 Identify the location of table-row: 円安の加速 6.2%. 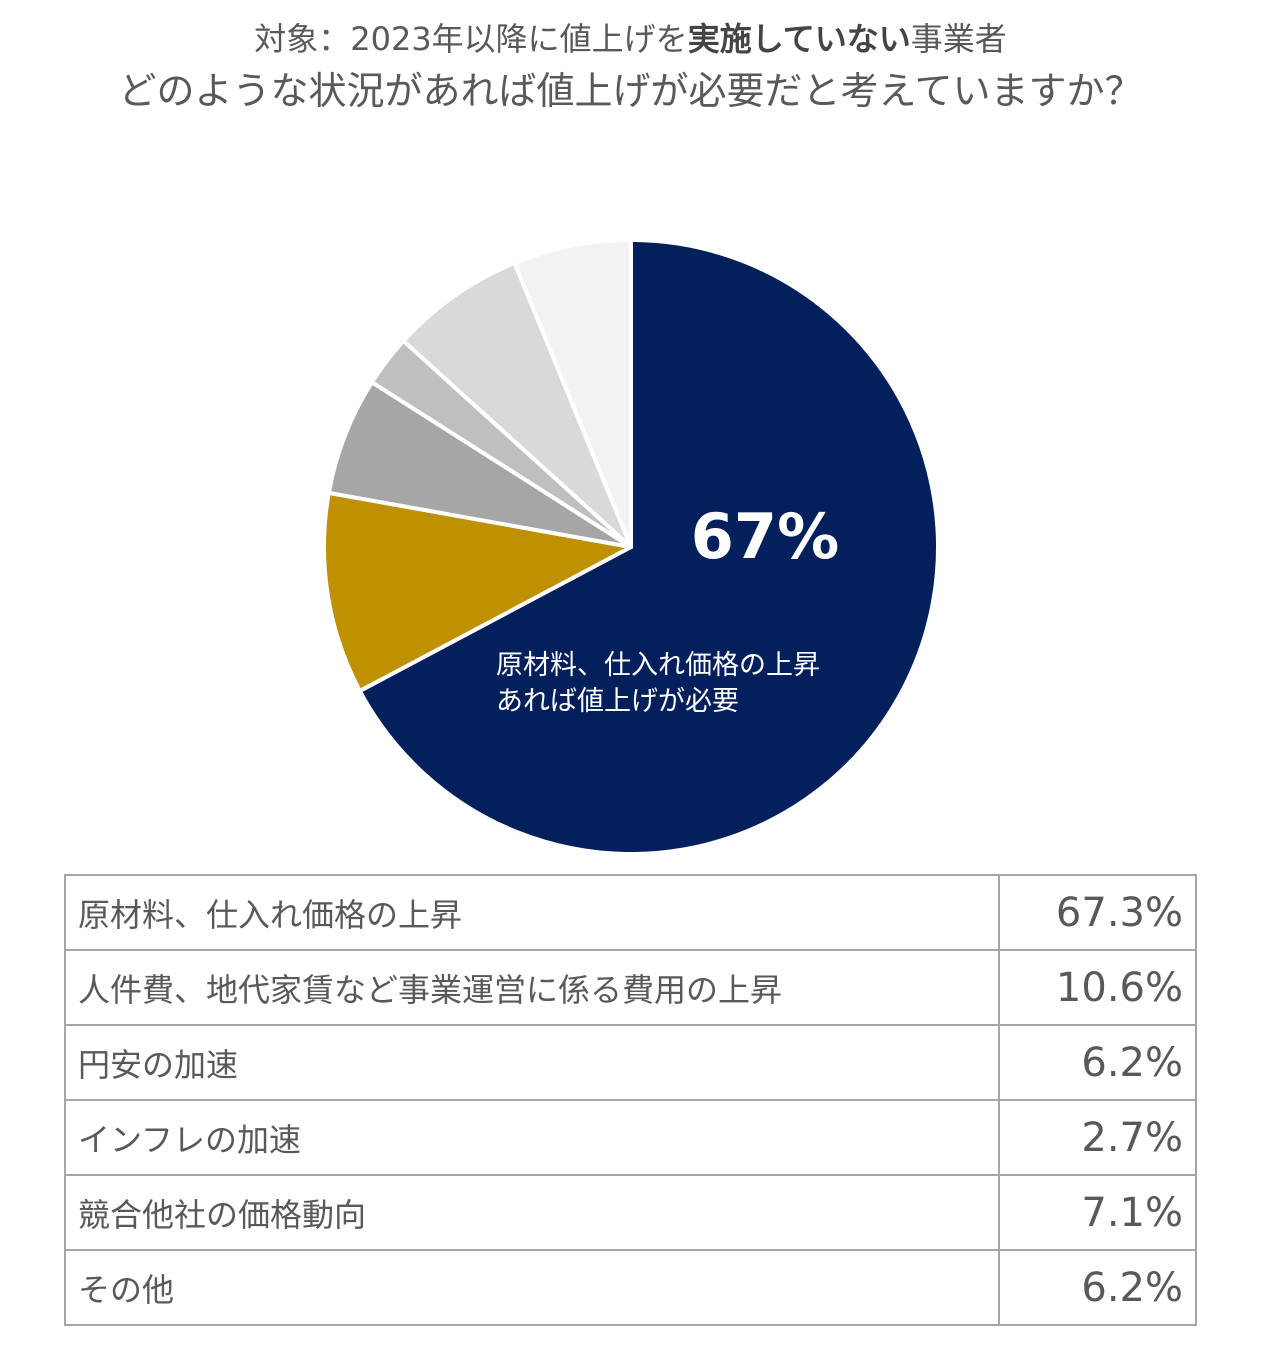
(630, 1062).